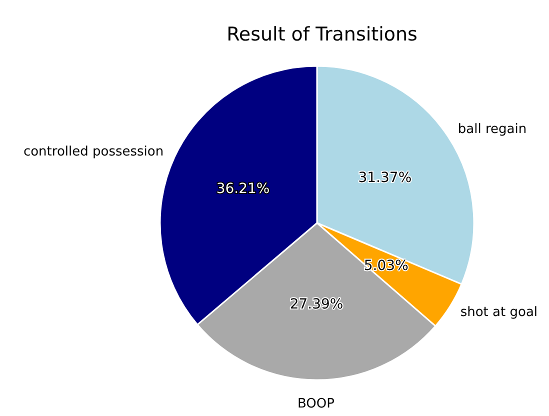 This screenshot has height=416, width=549. I want to click on slice-label: shot at goal, so click(499, 312).